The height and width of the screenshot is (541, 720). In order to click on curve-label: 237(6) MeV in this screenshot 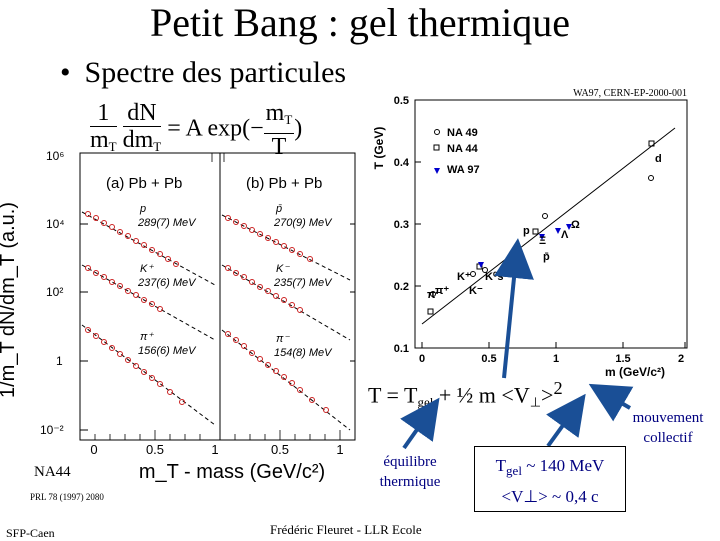, I will do `click(167, 283)`.